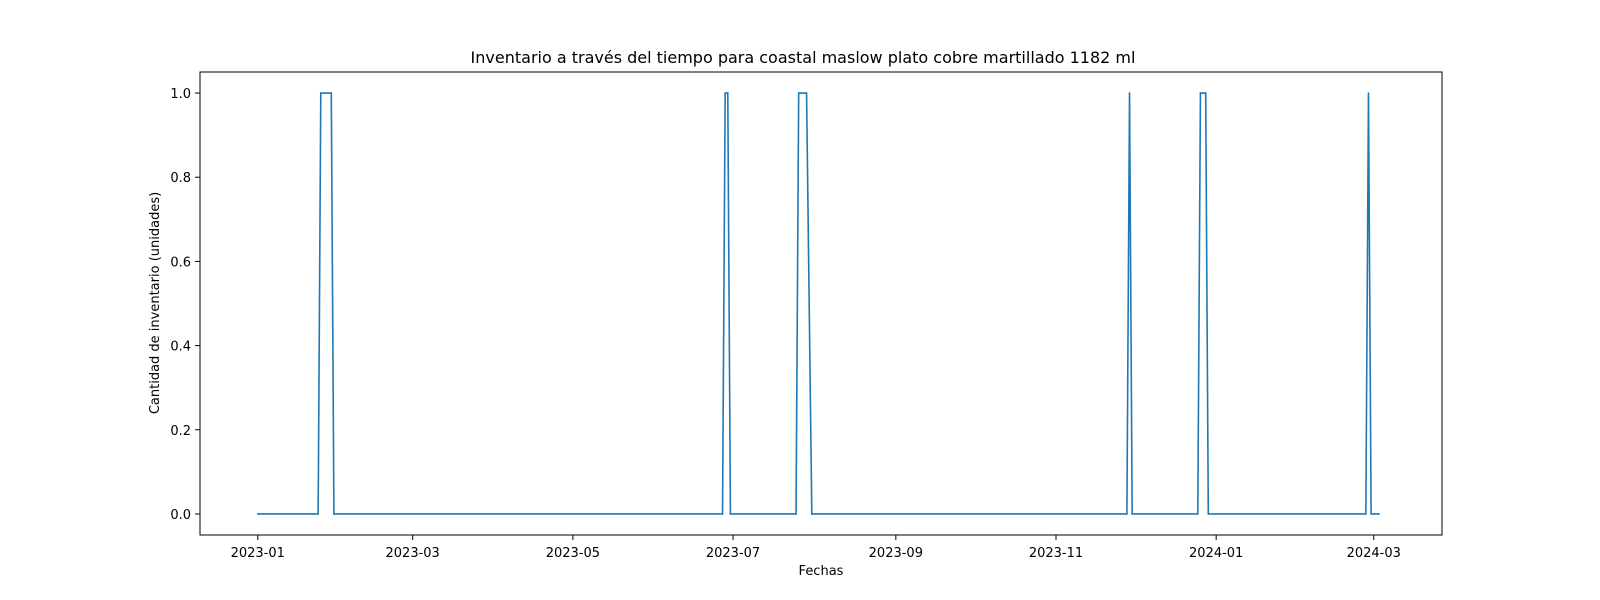  Describe the element at coordinates (155, 303) in the screenshot. I see `y-axis-label: Cantidad de inventario (unidades)` at that location.